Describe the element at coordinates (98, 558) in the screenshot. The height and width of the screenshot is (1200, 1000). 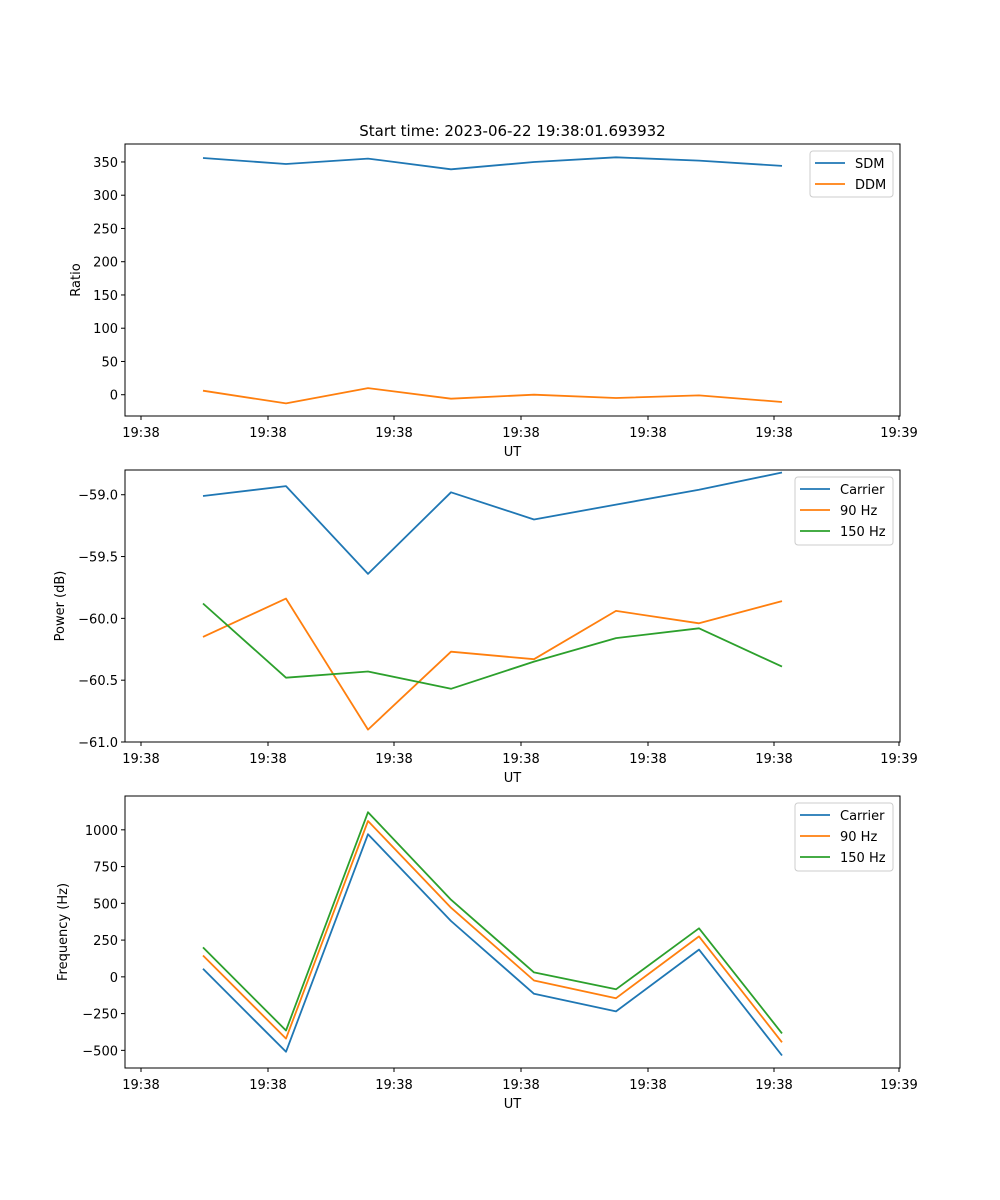
I see `y-tick-label: −59.5` at that location.